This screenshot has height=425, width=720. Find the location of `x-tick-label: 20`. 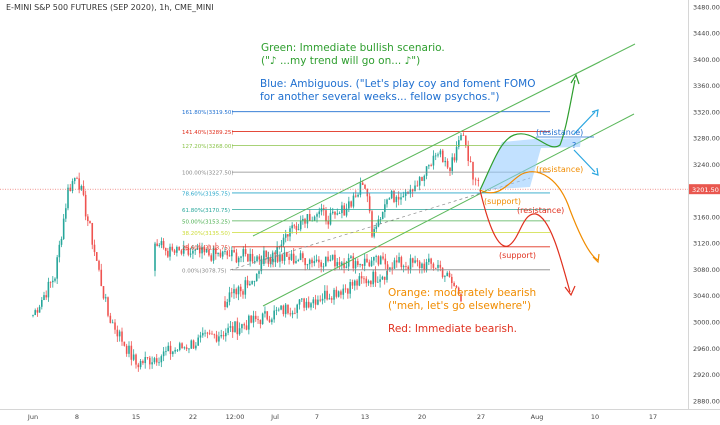

x-tick-label: 20 is located at coordinates (422, 417).